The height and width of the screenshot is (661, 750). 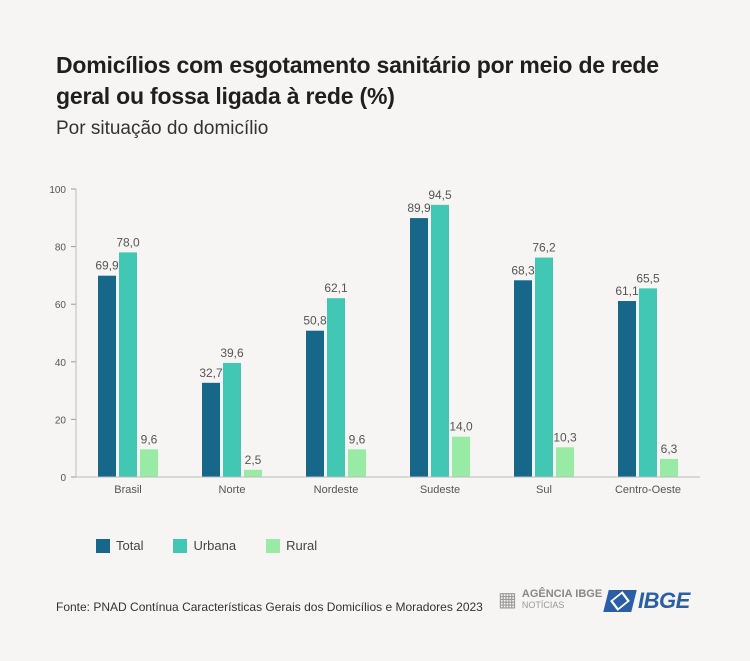 I want to click on bar-urbana-centro-oeste, so click(x=648, y=382).